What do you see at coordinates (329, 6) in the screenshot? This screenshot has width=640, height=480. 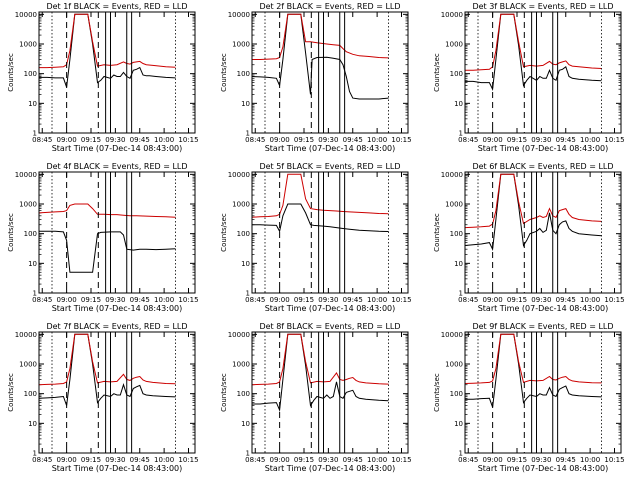 I see `panel-title: Det 2f BLACK = Events, RED = LLD` at bounding box center [329, 6].